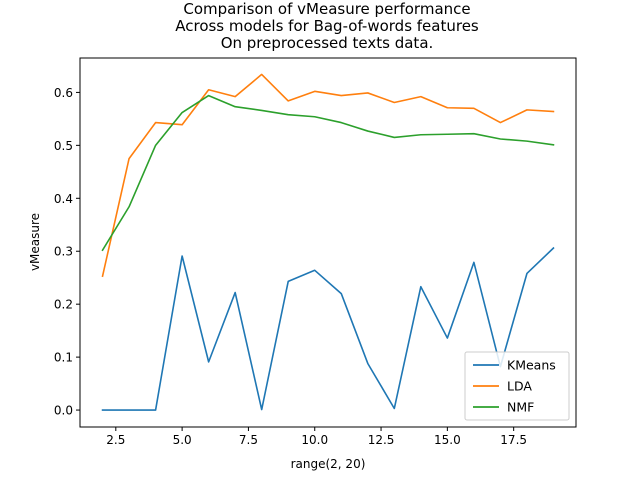 Image resolution: width=640 pixels, height=480 pixels. Describe the element at coordinates (35, 242) in the screenshot. I see `y-axis-label: vMeasure` at that location.